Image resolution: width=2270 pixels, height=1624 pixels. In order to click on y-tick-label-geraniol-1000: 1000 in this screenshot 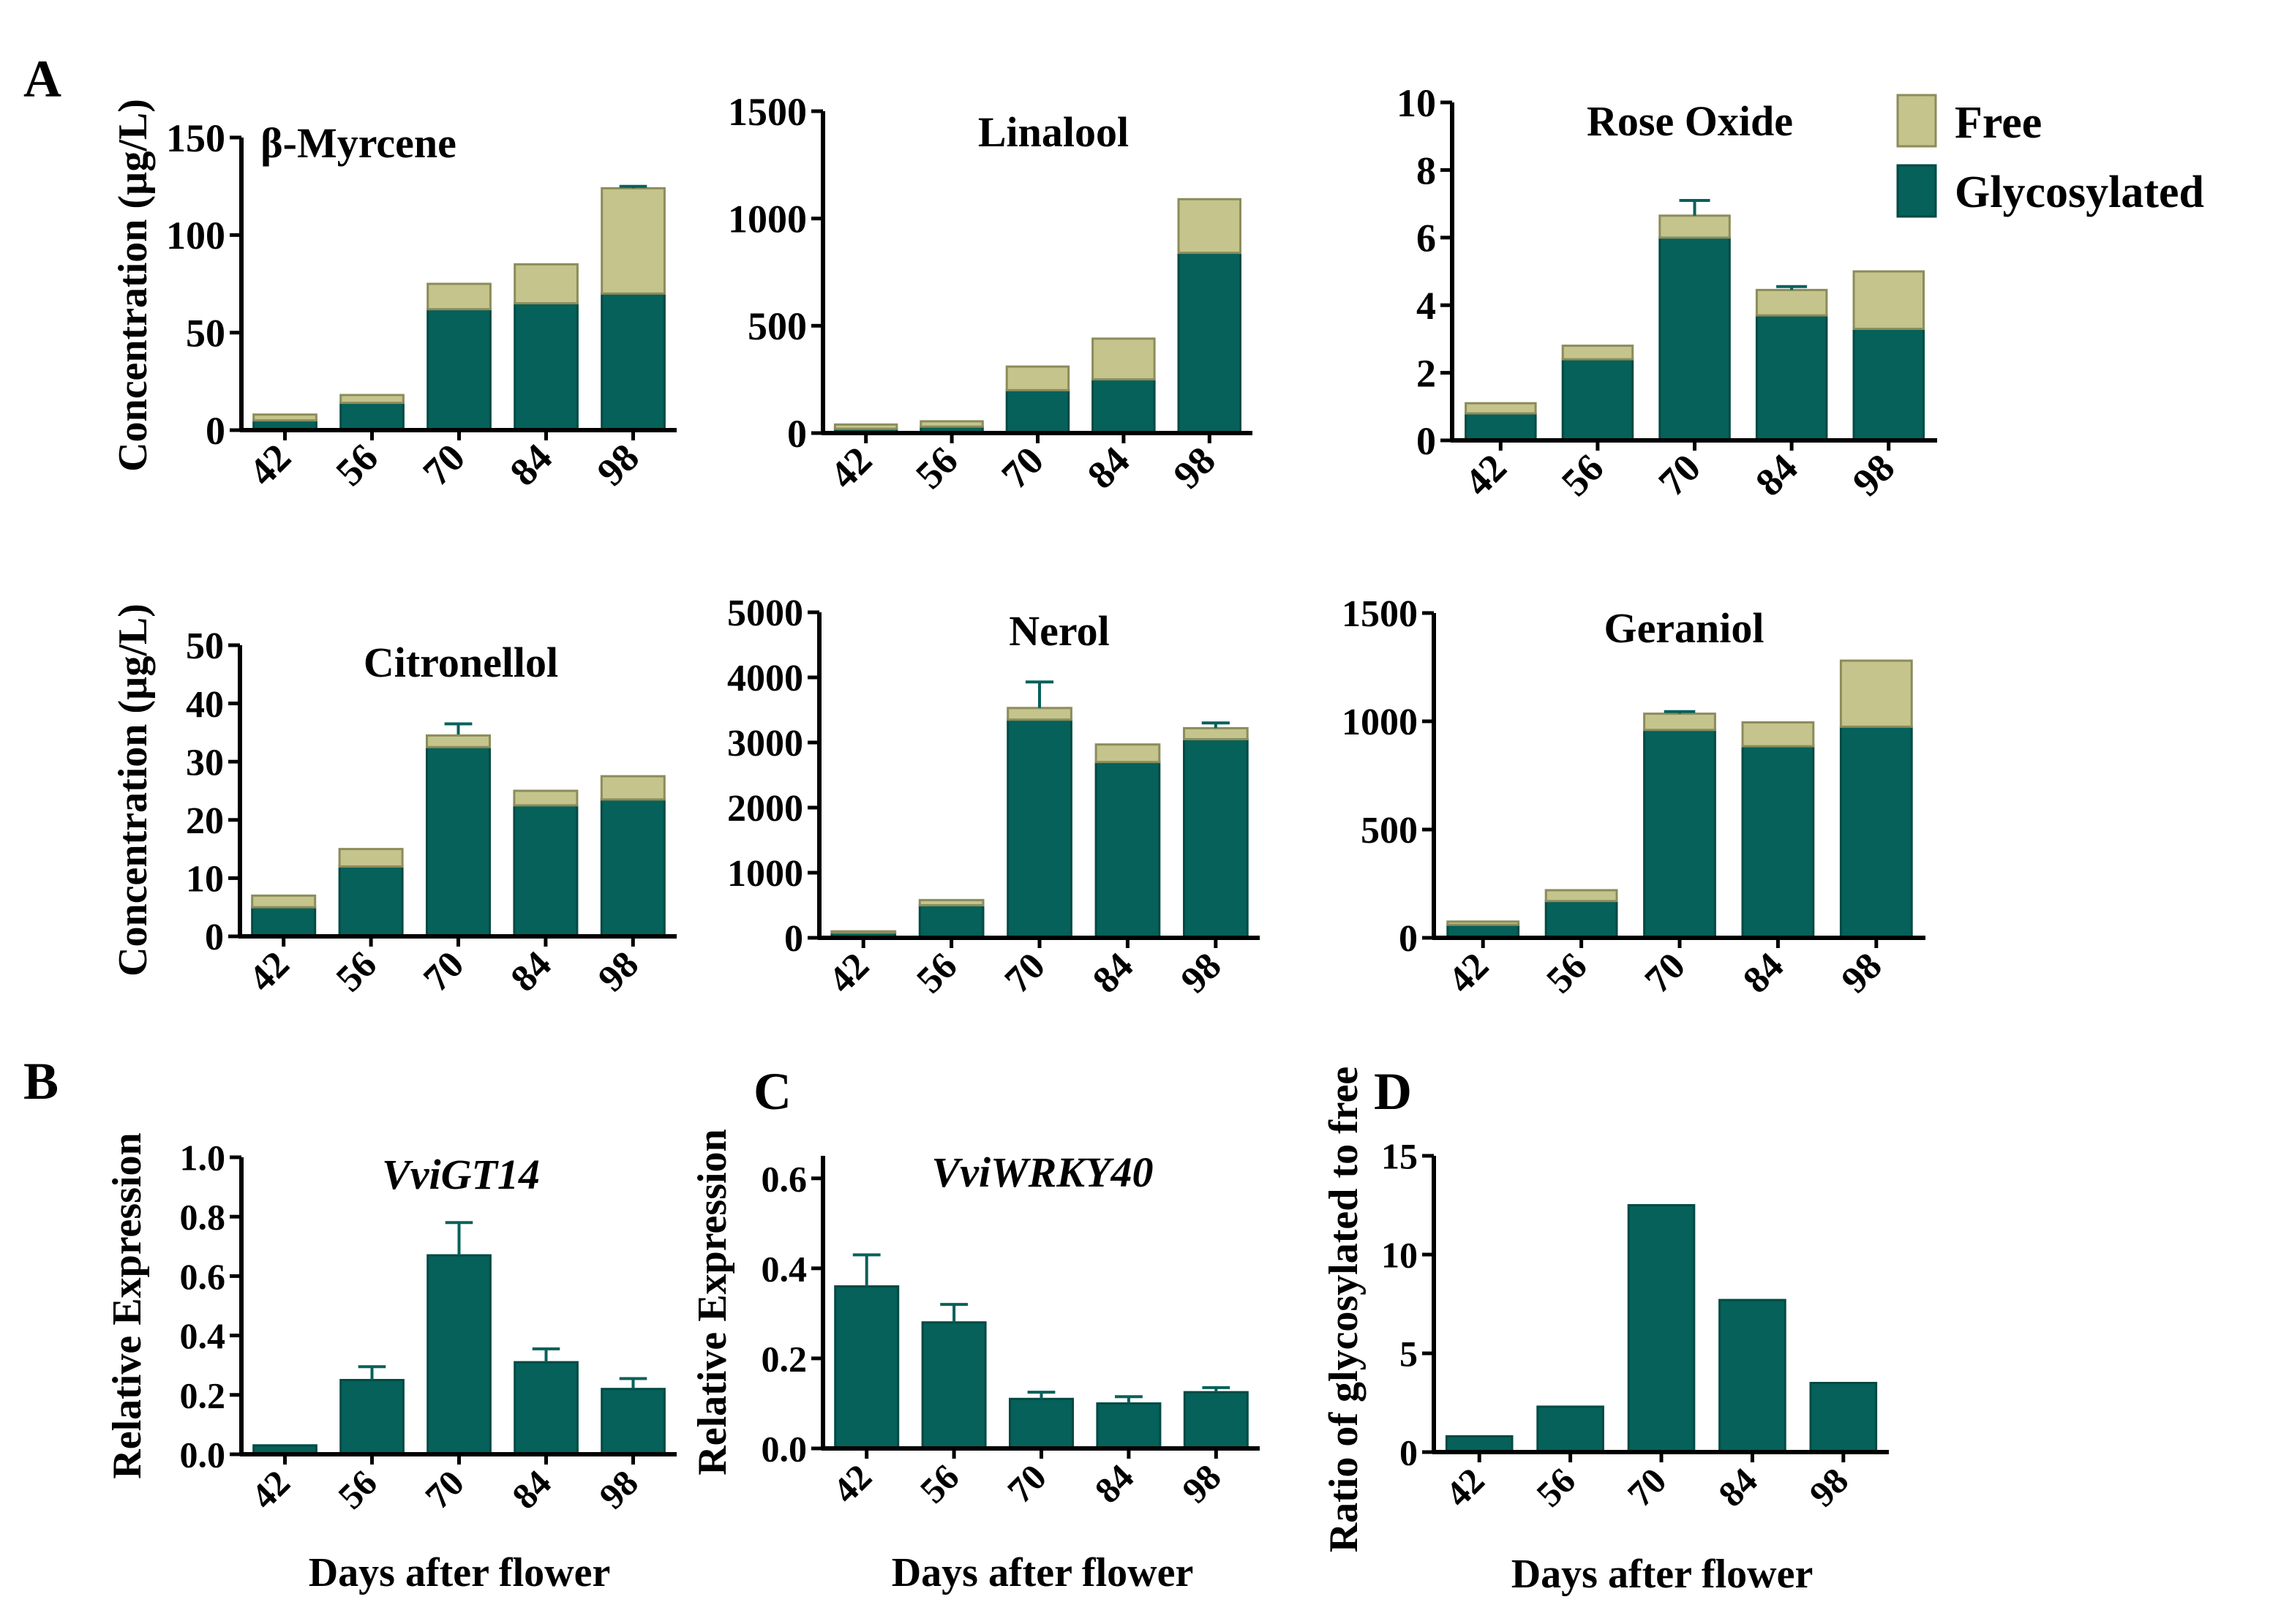, I will do `click(1380, 722)`.